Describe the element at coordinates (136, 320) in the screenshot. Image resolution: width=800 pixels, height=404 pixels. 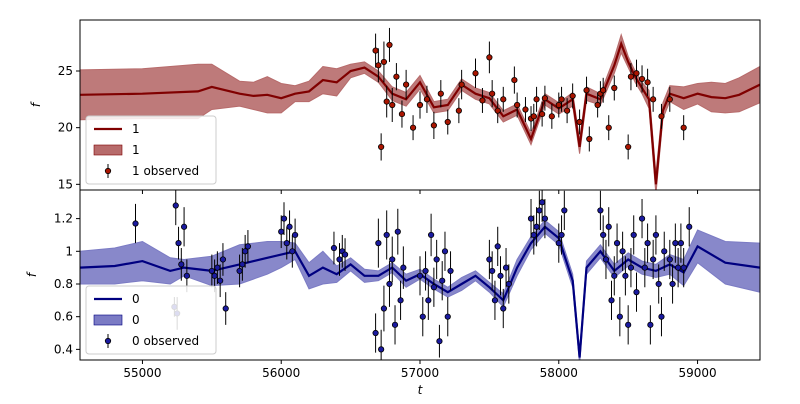
I see `bottom-legend-label: 0` at that location.